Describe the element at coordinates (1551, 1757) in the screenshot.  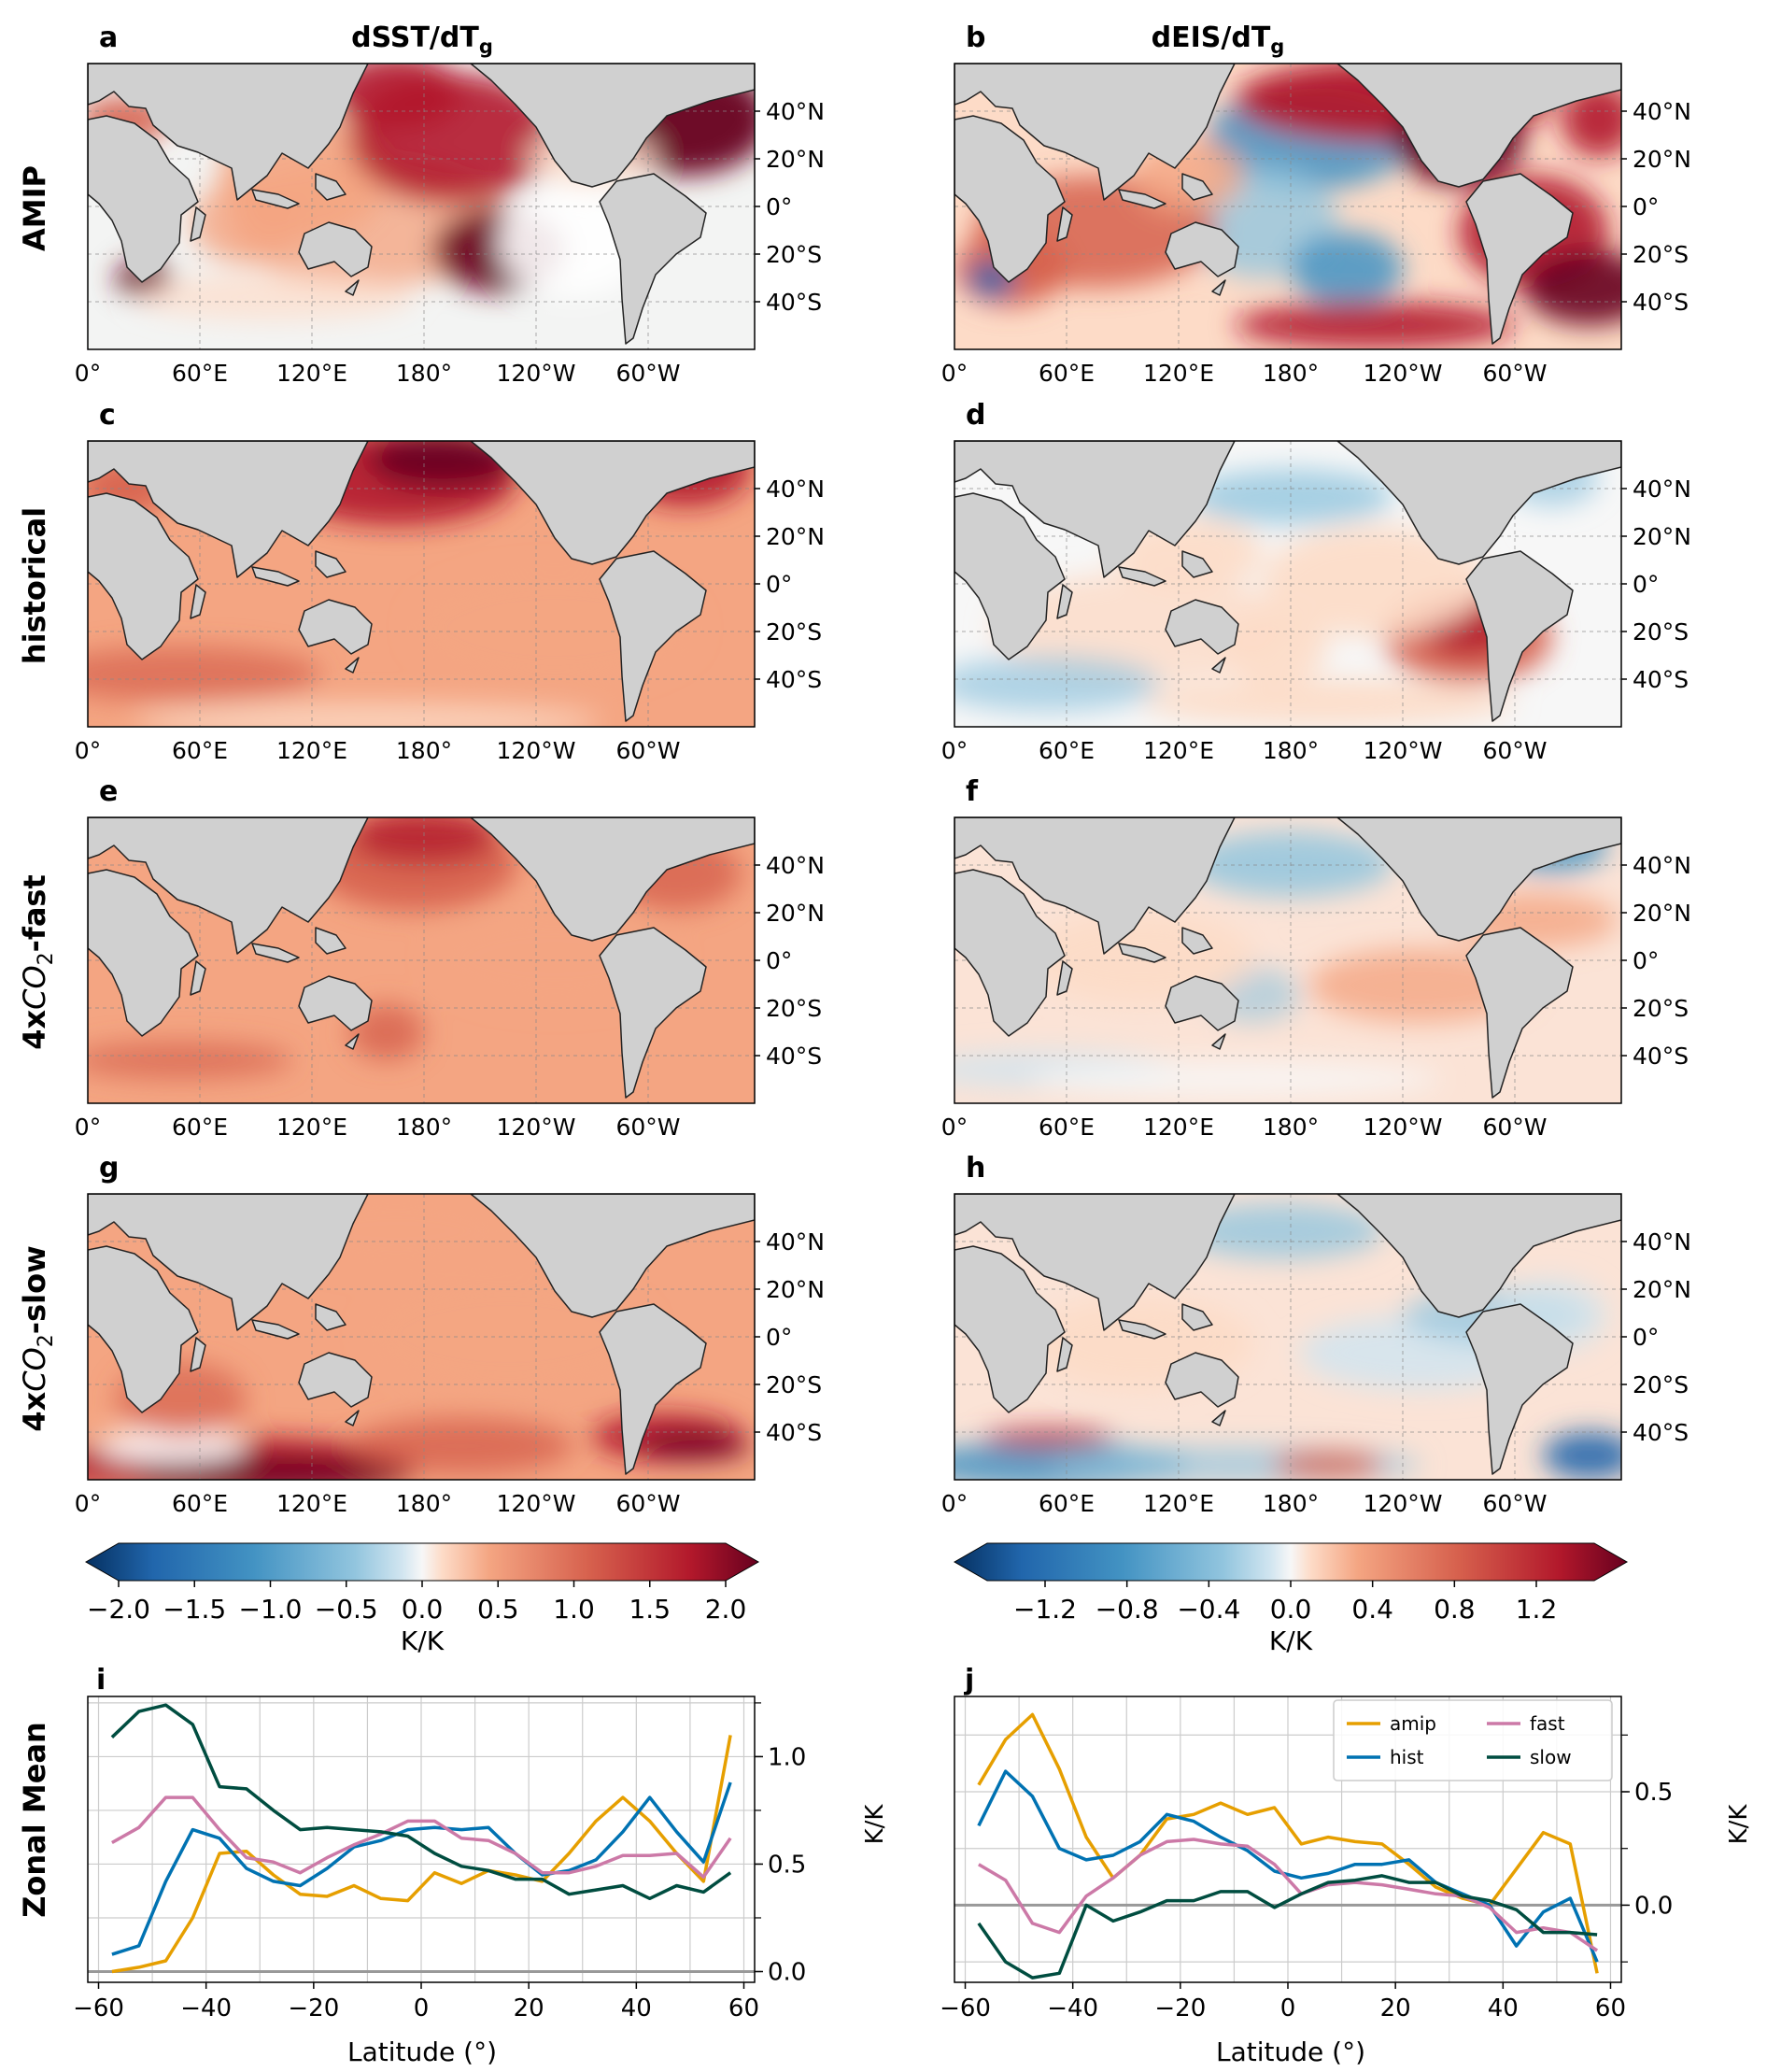
I see `legend-label-slow: slow` at that location.